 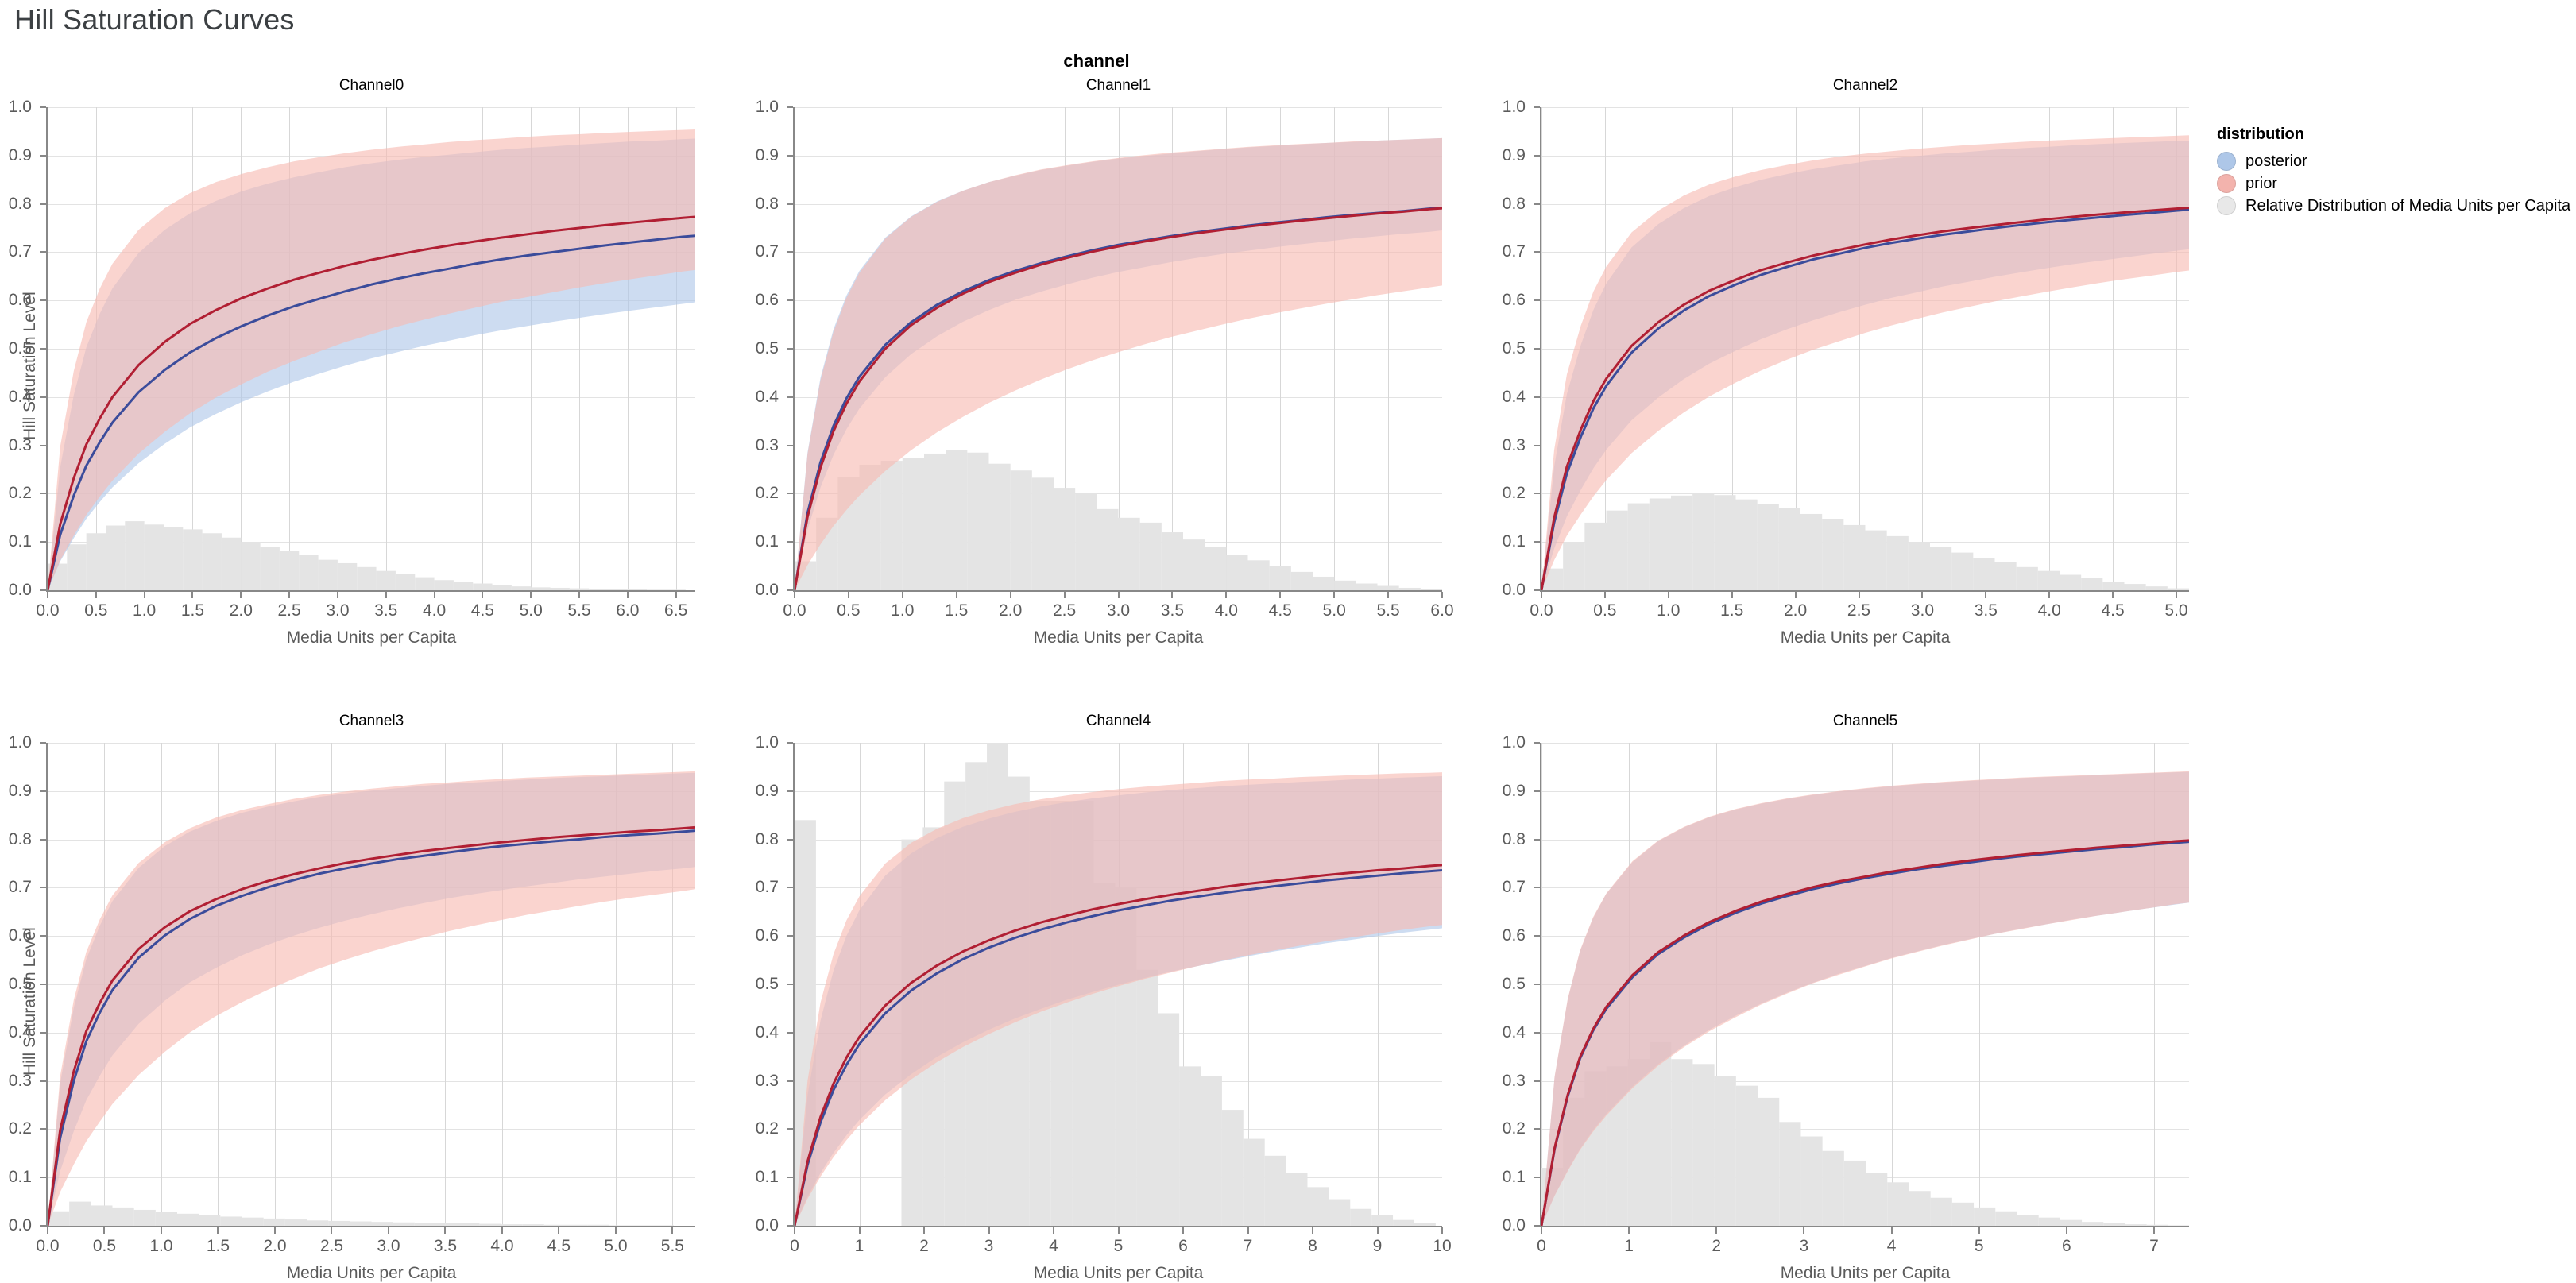 I want to click on x-tick-label: 1.0, so click(x=1669, y=610).